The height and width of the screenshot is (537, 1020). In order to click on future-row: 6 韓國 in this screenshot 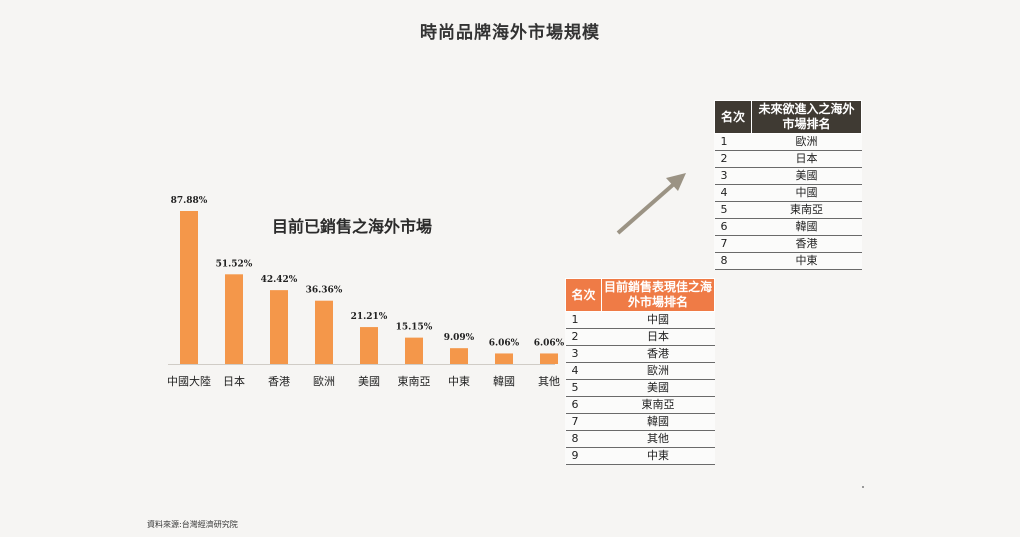, I will do `click(788, 227)`.